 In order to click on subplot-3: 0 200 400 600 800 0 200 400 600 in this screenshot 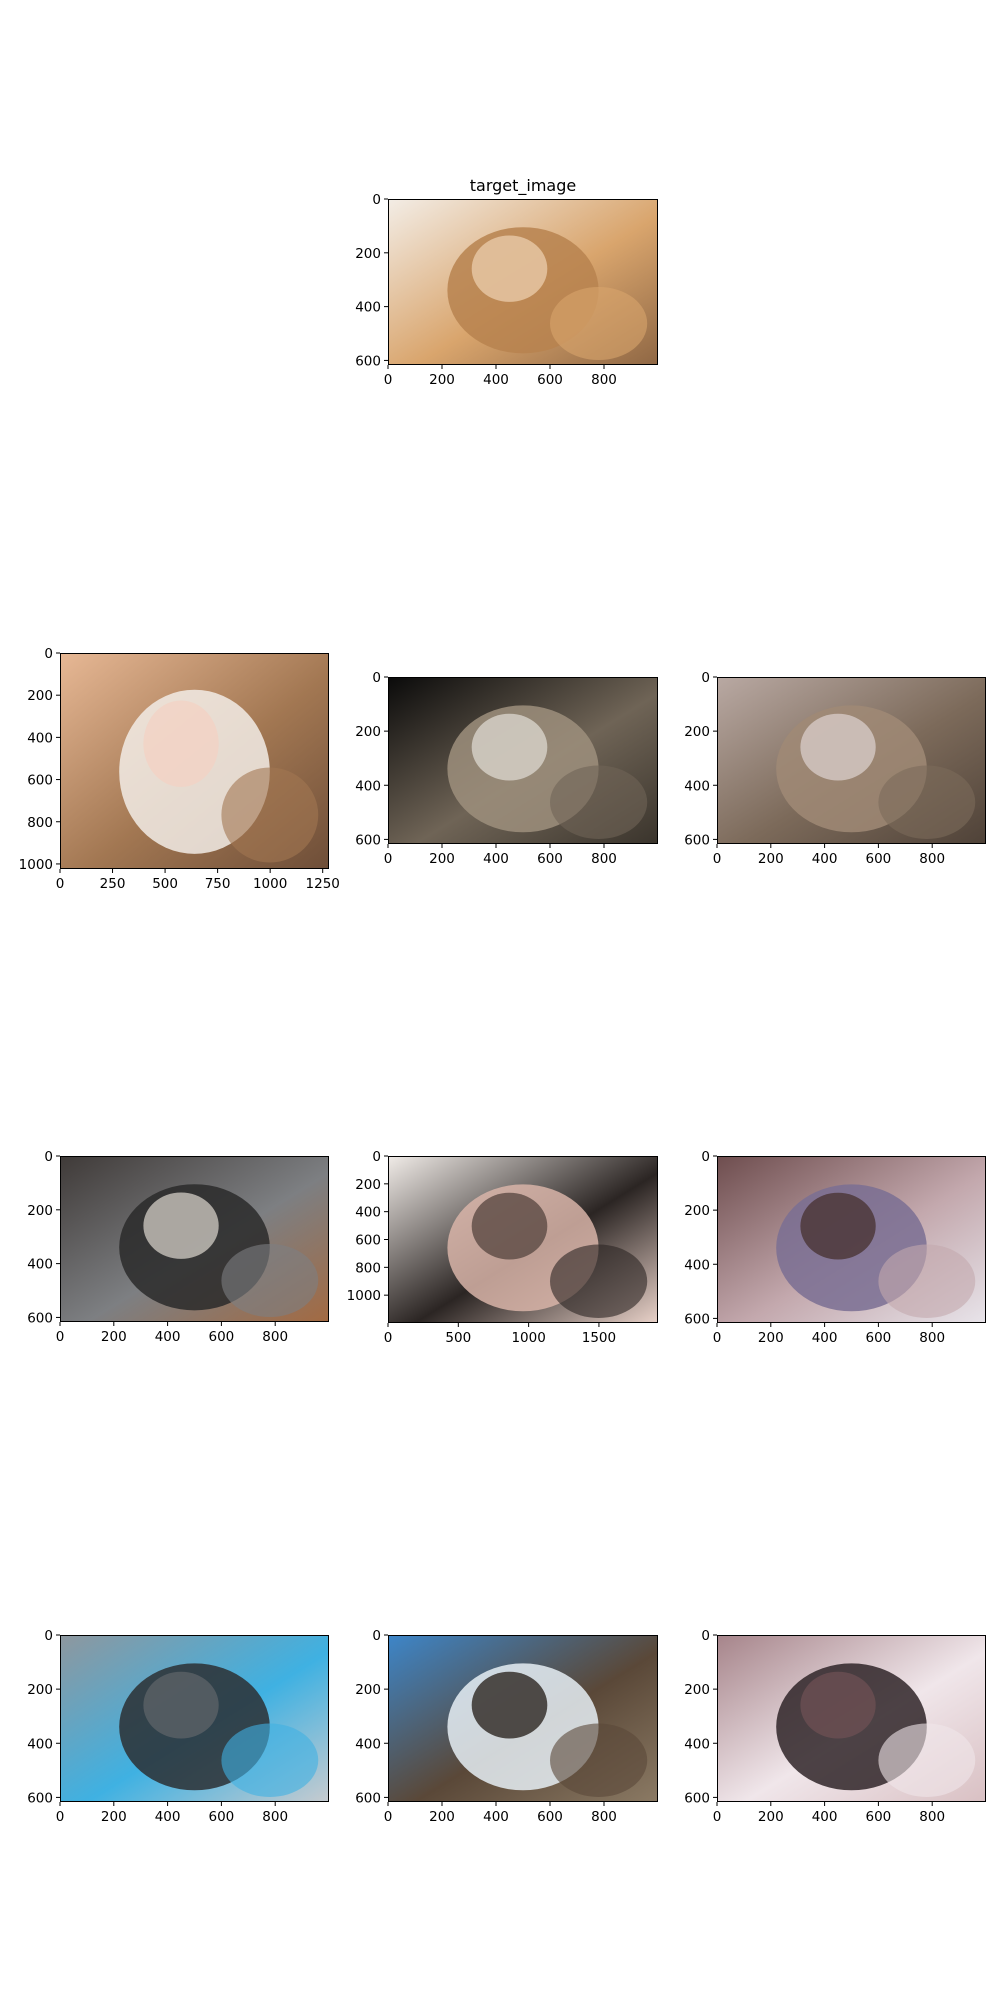, I will do `click(835, 768)`.